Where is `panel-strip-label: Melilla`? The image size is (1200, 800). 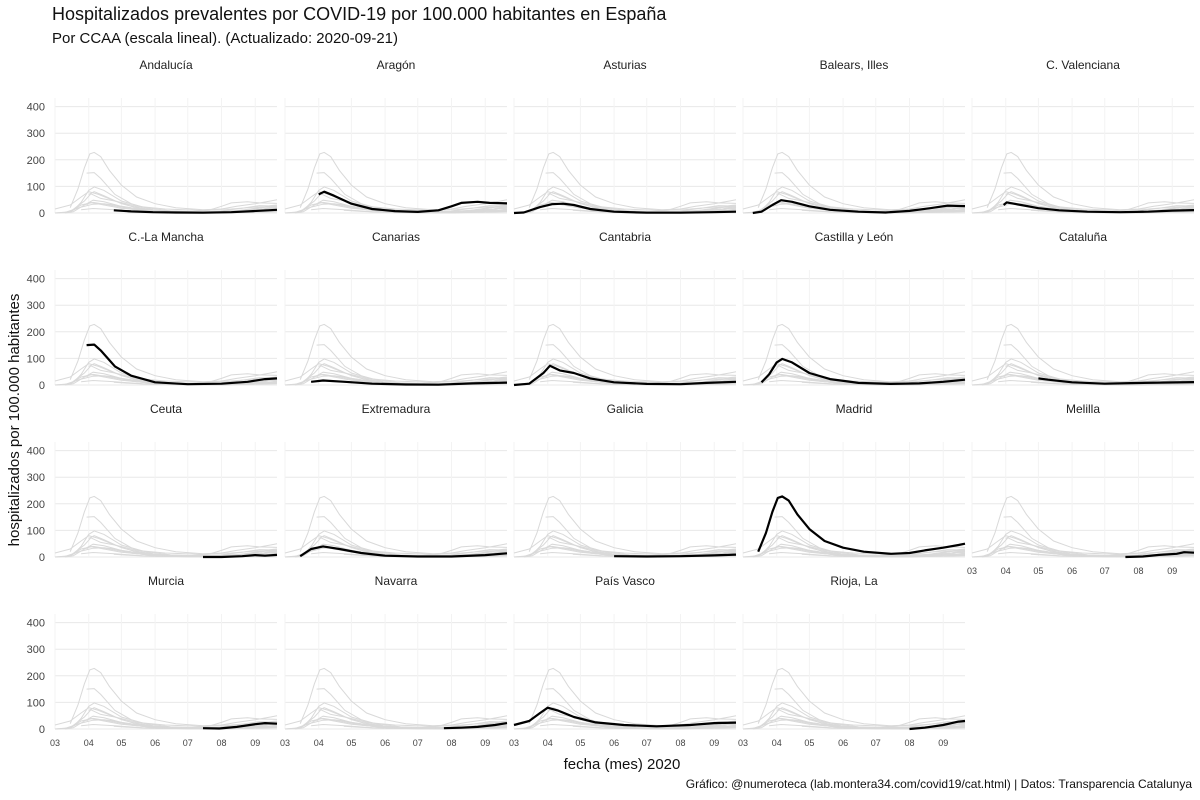 panel-strip-label: Melilla is located at coordinates (1083, 409).